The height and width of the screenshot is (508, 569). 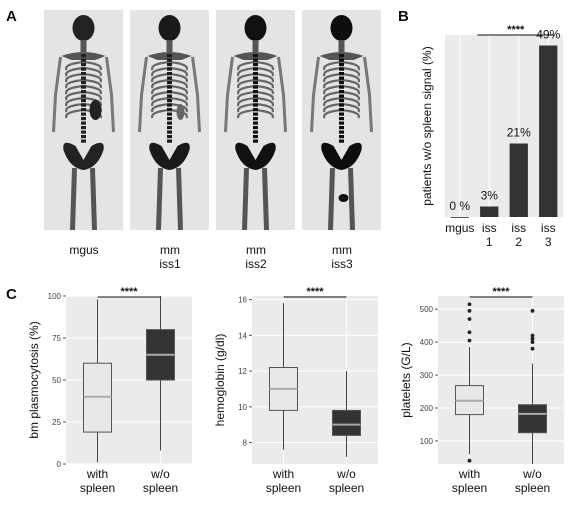 What do you see at coordinates (245, 443) in the screenshot?
I see `y-tick-label: 8` at bounding box center [245, 443].